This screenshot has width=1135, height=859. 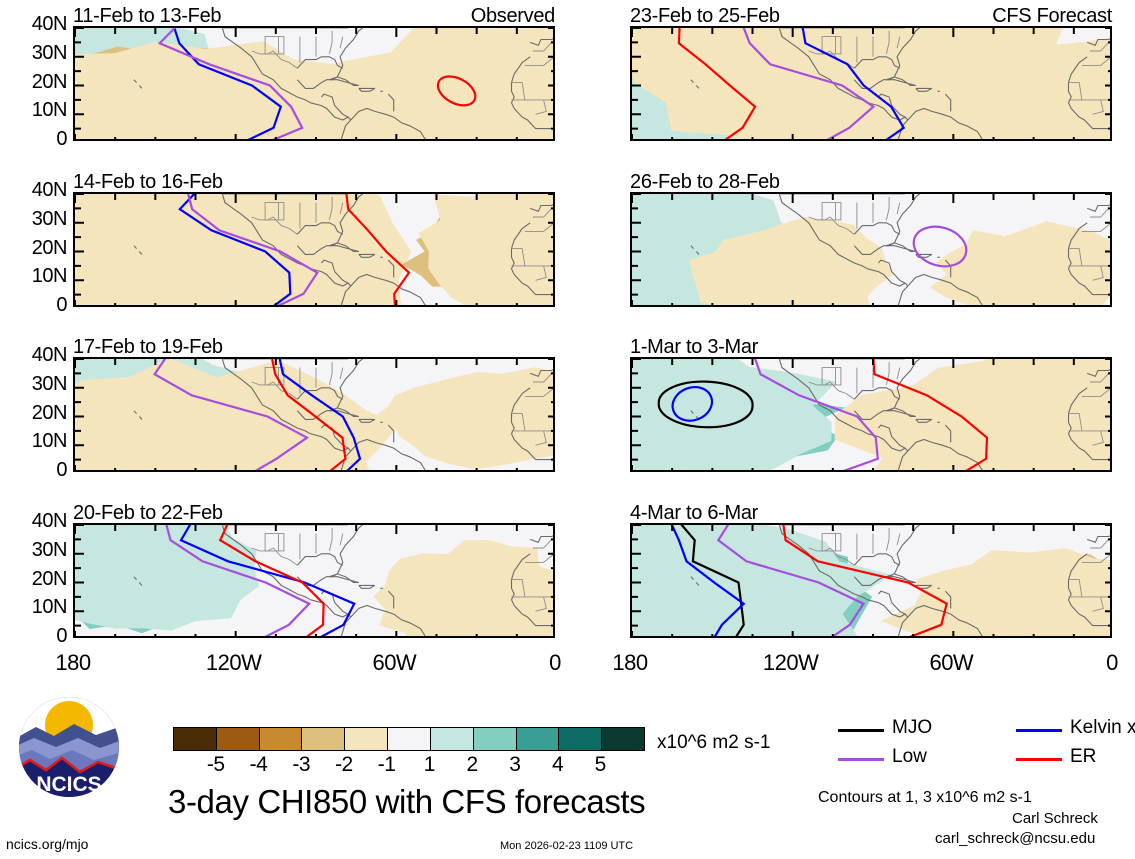 I want to click on map-panel: 23-Feb to 25-Feb CFS Forecast, so click(x=871, y=73).